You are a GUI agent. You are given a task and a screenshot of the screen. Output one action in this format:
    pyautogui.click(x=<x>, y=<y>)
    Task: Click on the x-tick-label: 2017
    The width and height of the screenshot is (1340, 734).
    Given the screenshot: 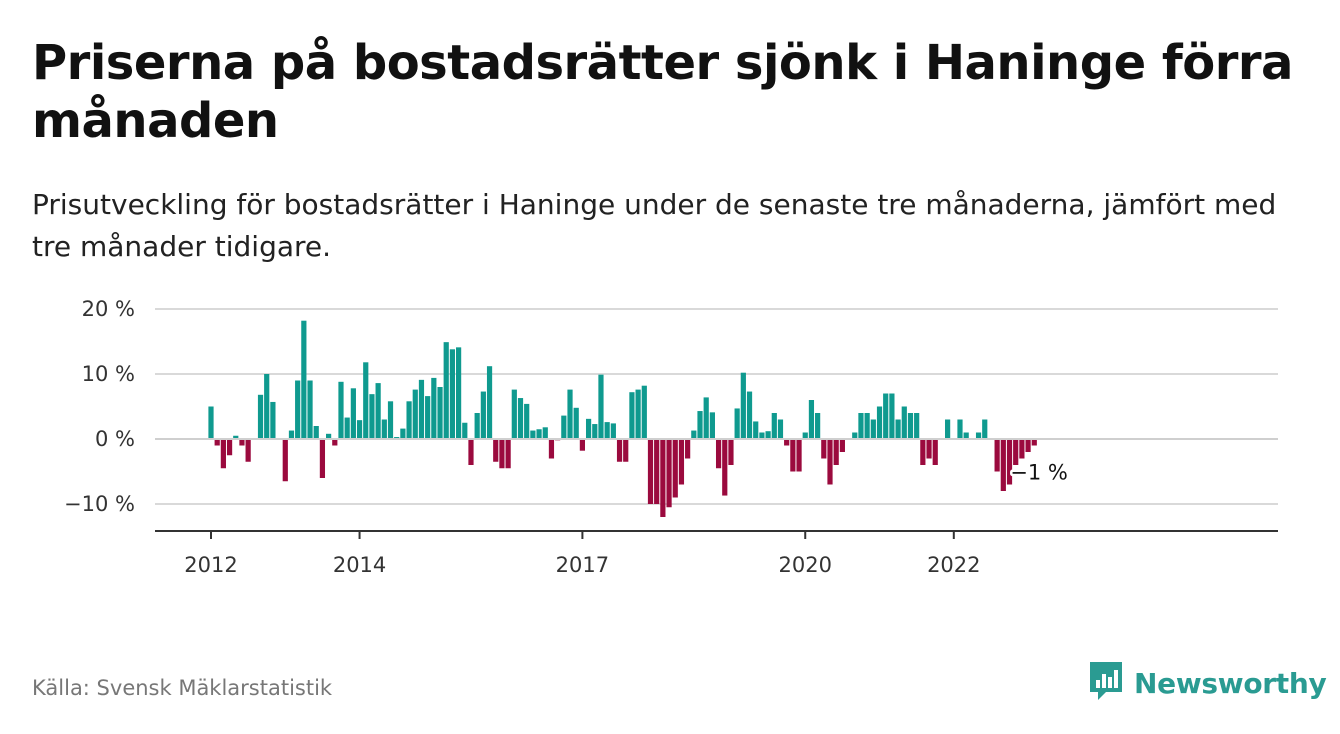 What is the action you would take?
    pyautogui.click(x=582, y=565)
    